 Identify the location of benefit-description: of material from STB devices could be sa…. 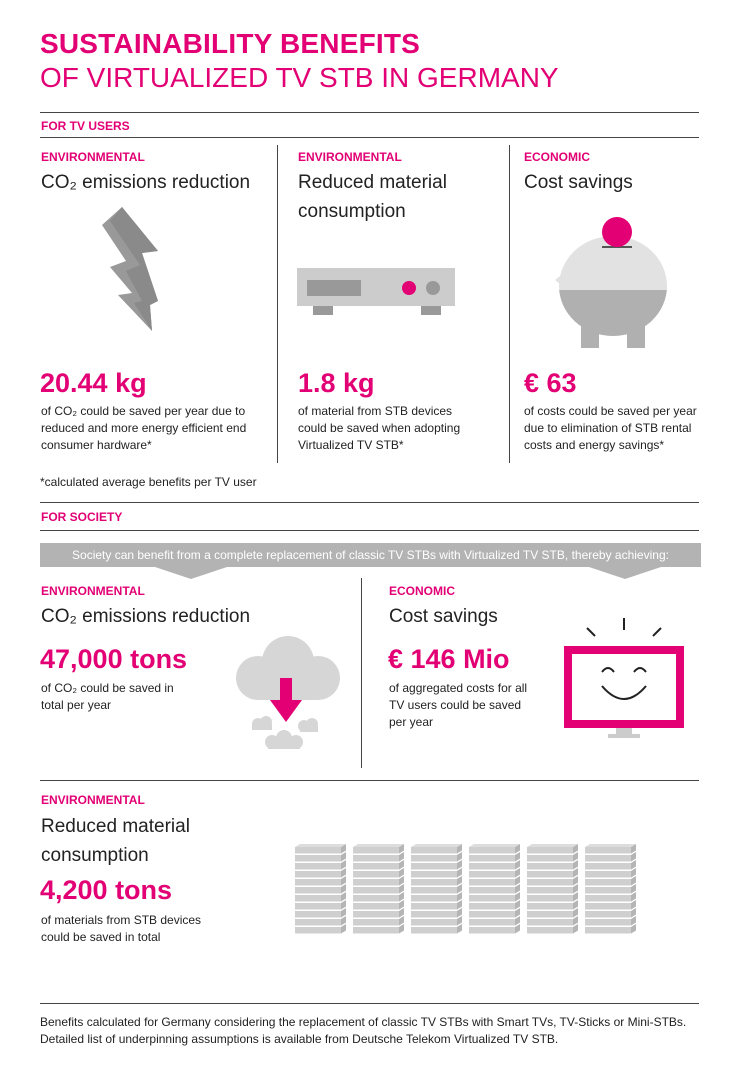
(379, 428).